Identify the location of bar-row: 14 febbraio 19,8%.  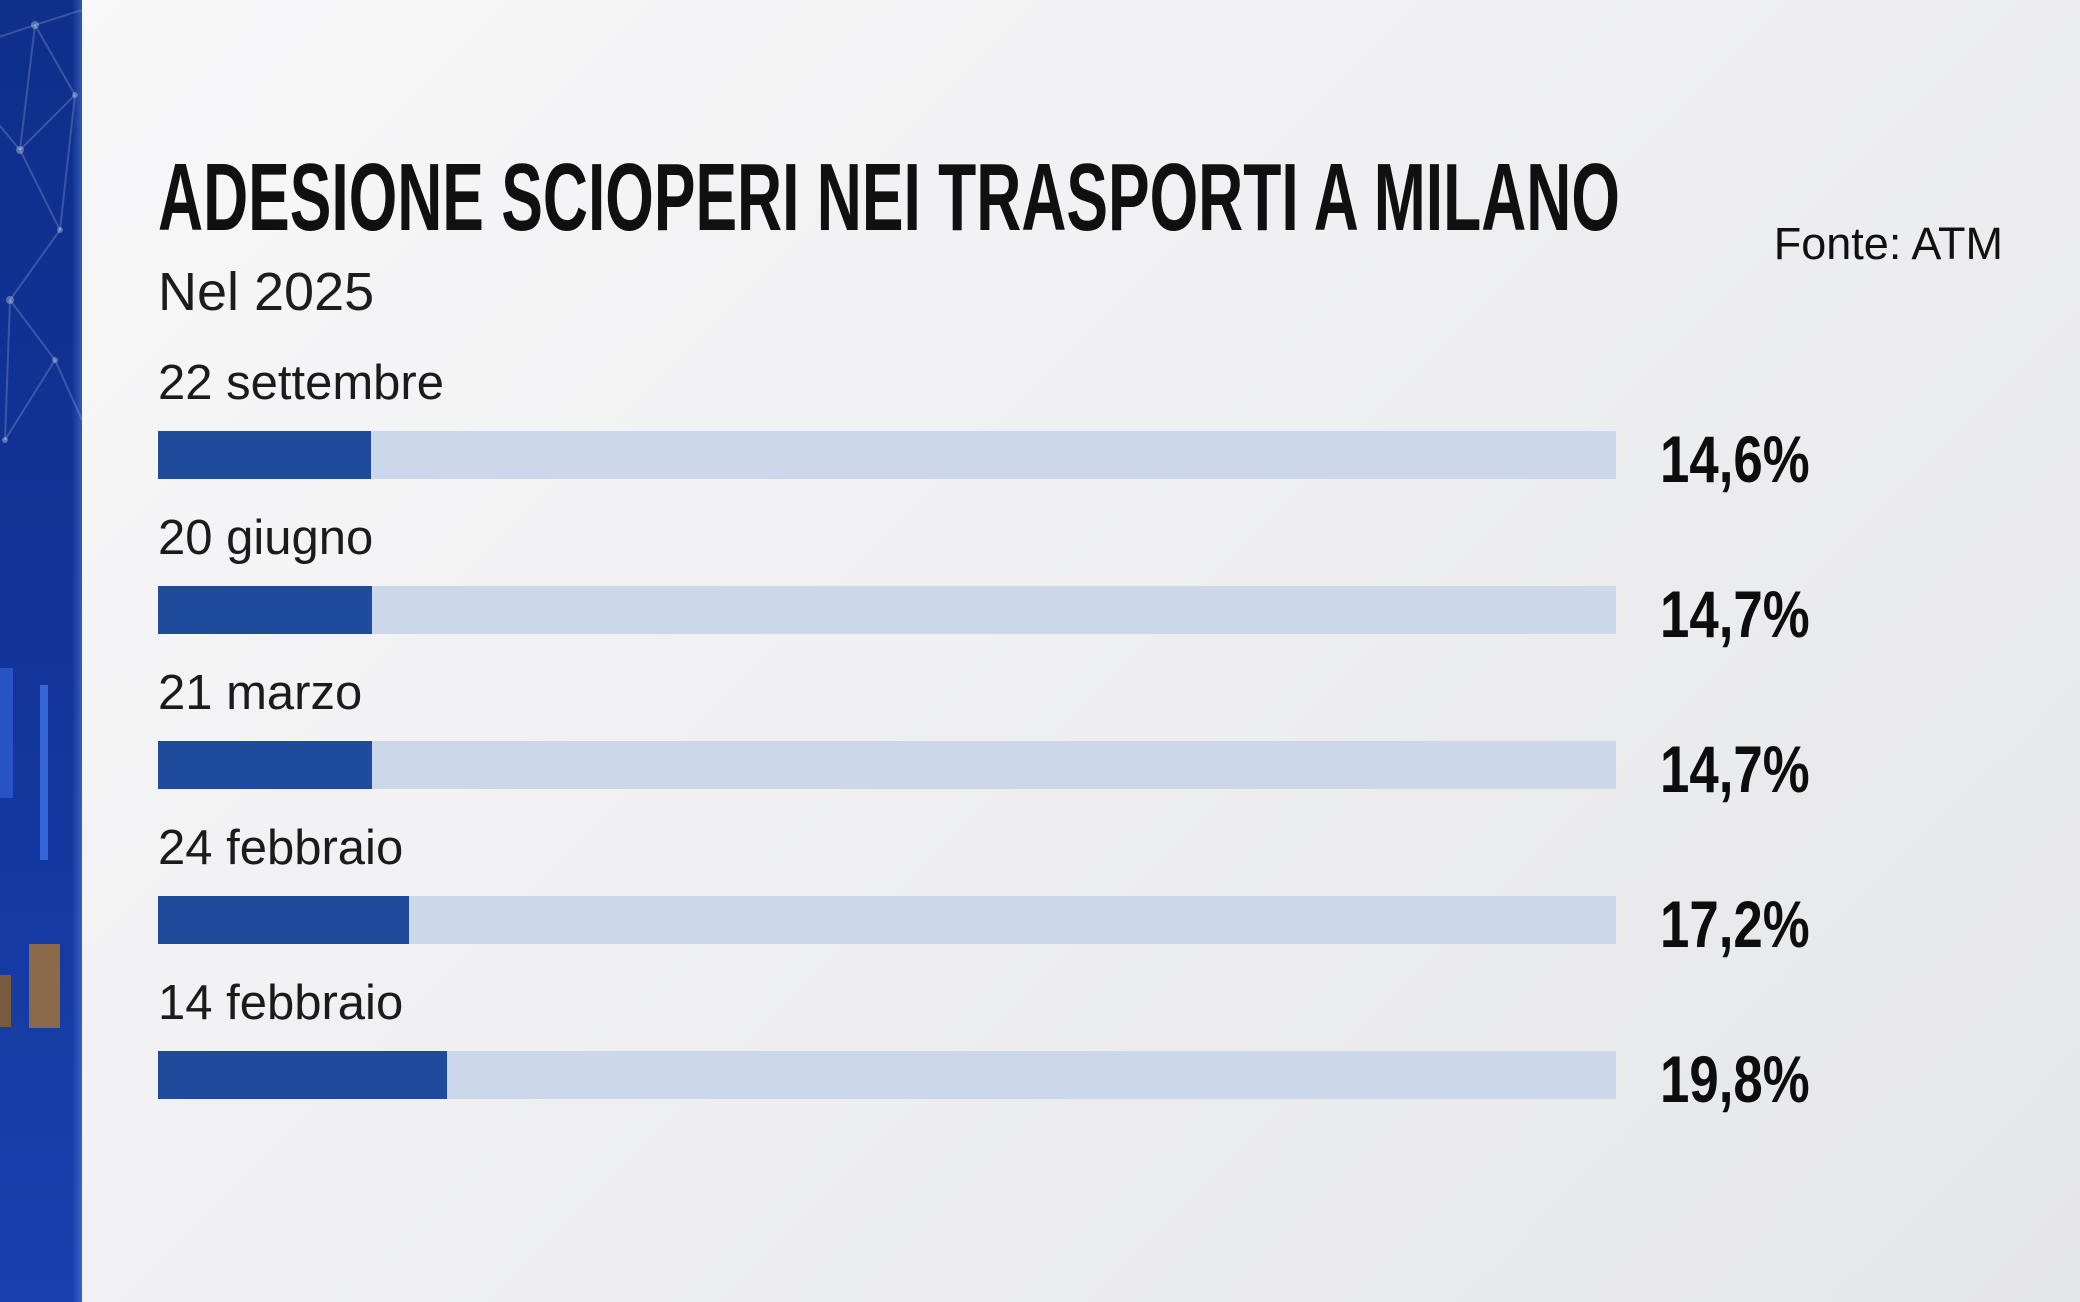
(1088, 1042).